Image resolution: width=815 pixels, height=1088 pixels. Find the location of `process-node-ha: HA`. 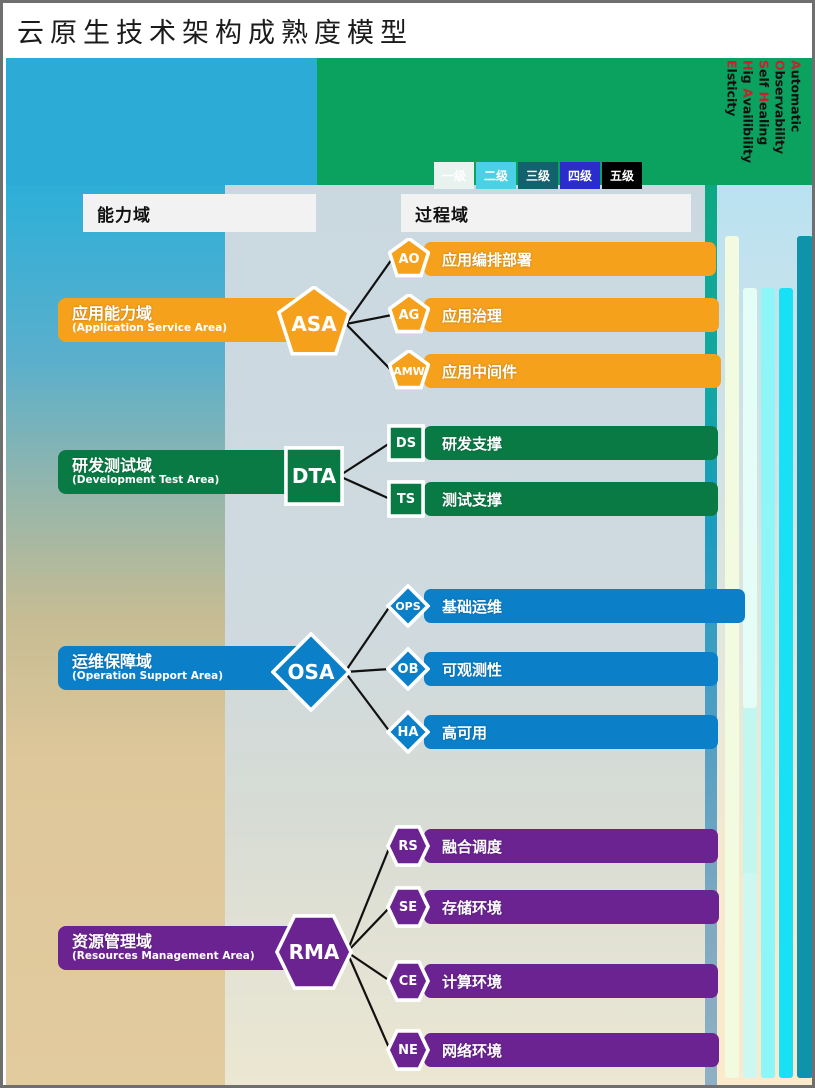

process-node-ha: HA is located at coordinates (408, 732).